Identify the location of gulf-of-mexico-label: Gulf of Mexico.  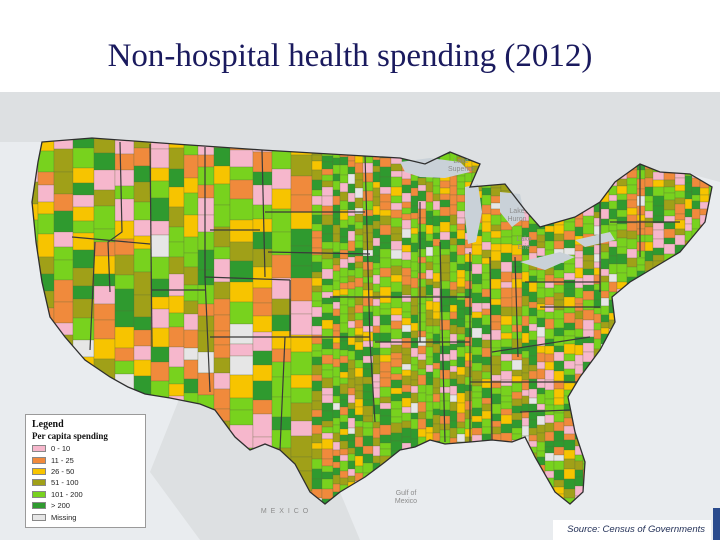
(406, 497).